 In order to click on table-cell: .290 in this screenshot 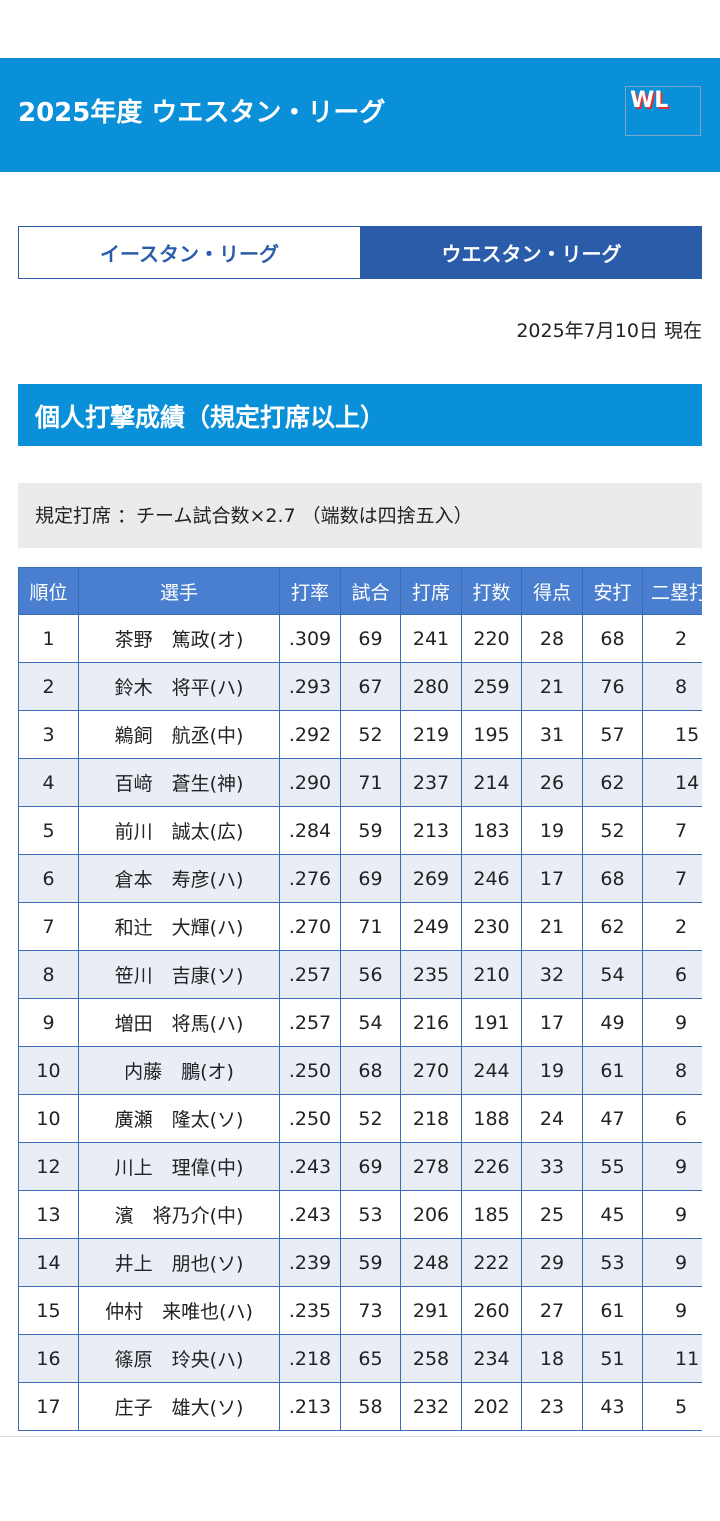, I will do `click(310, 782)`.